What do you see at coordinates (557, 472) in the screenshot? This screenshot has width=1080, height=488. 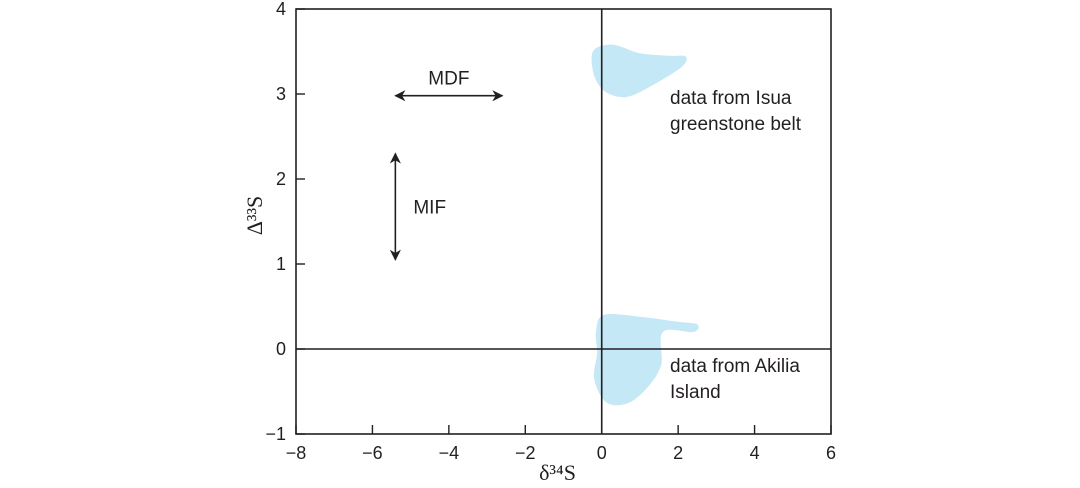 I see `x-axis-label: δ³⁴S` at bounding box center [557, 472].